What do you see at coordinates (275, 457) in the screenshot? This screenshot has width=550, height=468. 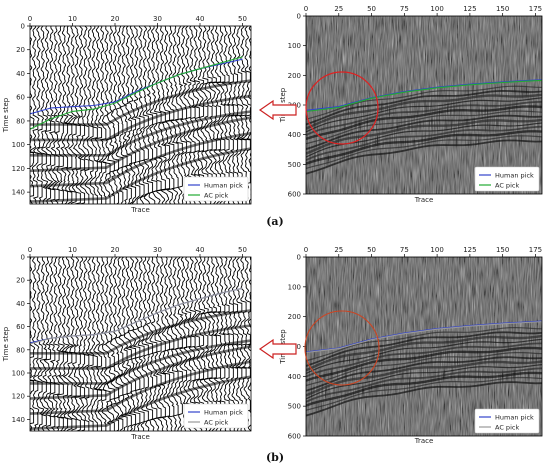 I see `panel-label-b: (b)` at bounding box center [275, 457].